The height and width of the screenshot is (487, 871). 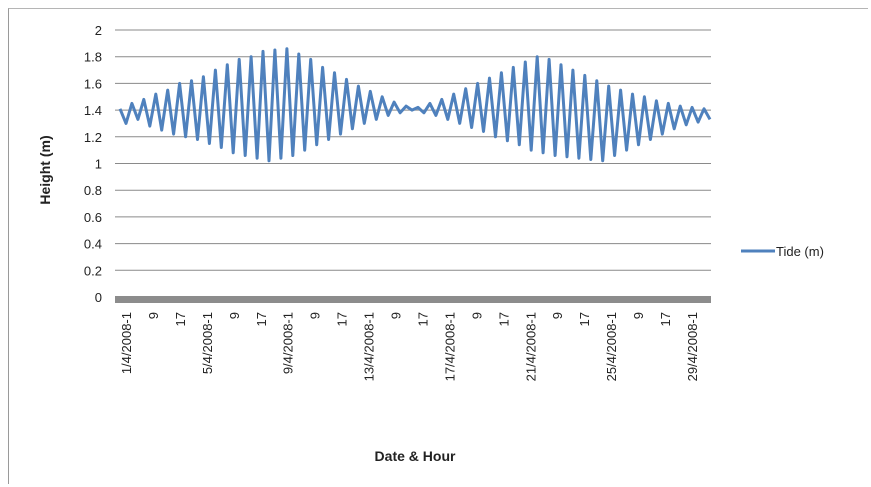 I want to click on x-tick-label: 29/4/2008-1, so click(x=692, y=346).